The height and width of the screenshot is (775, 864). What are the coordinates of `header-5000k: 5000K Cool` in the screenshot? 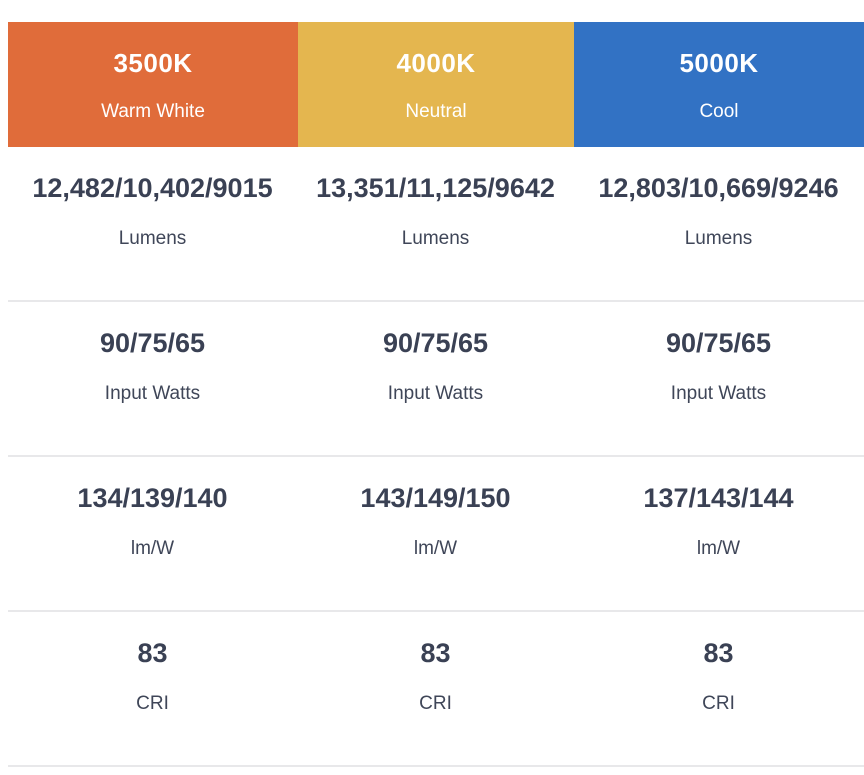 It's located at (719, 84).